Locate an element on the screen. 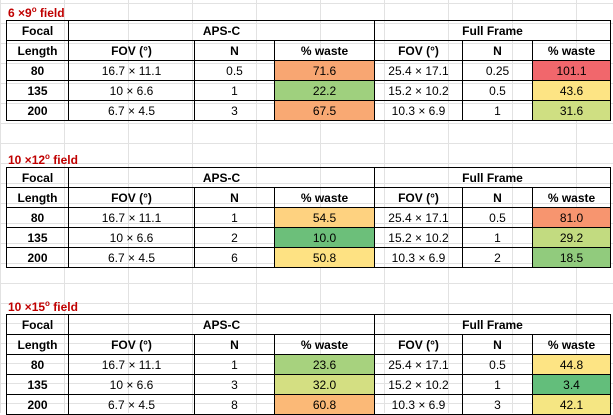  aps-waste-cell: 71.6 is located at coordinates (324, 70).